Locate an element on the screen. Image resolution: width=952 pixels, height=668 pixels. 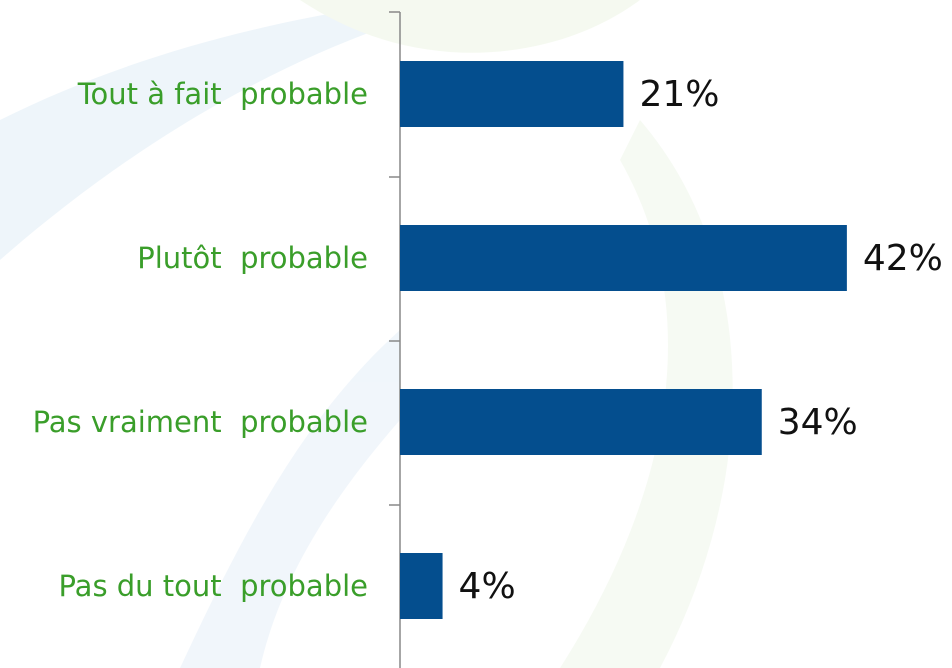
category-label: Tout à fait probable is located at coordinates (222, 94).